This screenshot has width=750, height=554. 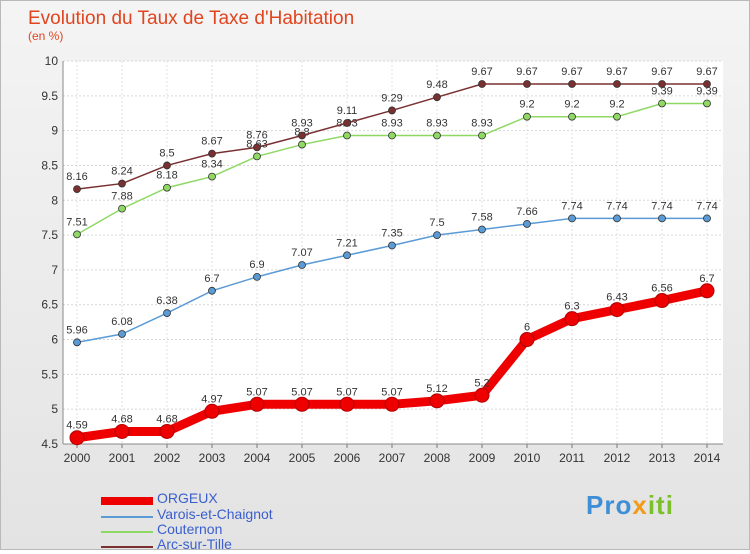 I want to click on x-tick-label: 2008, so click(x=437, y=458).